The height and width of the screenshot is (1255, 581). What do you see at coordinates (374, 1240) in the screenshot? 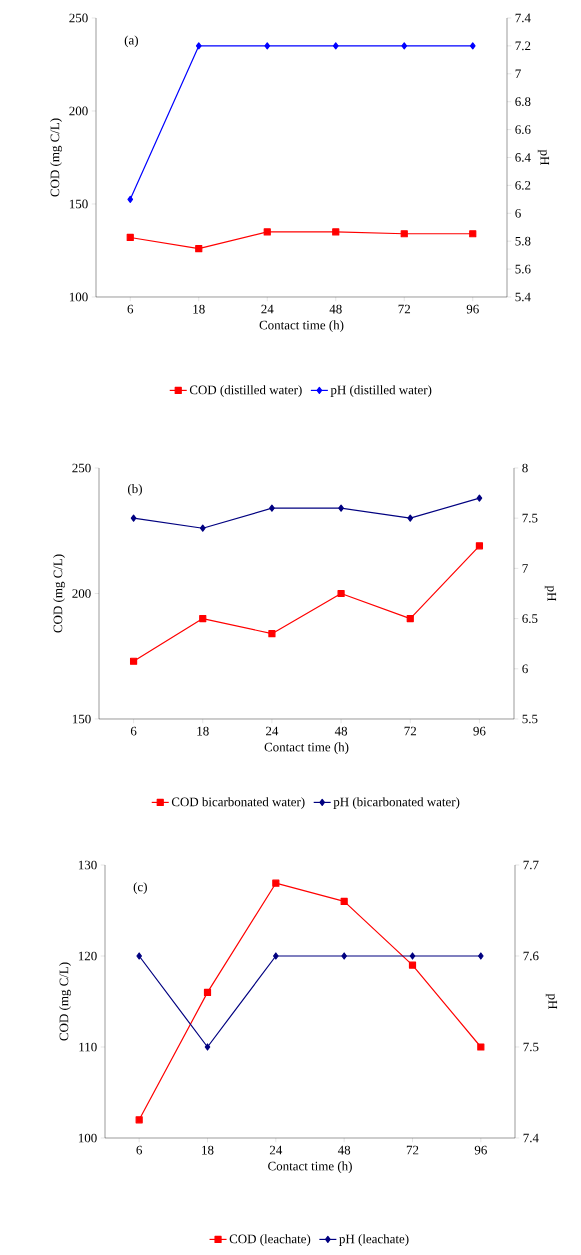
I see `legend-label: pH (leachate)` at bounding box center [374, 1240].